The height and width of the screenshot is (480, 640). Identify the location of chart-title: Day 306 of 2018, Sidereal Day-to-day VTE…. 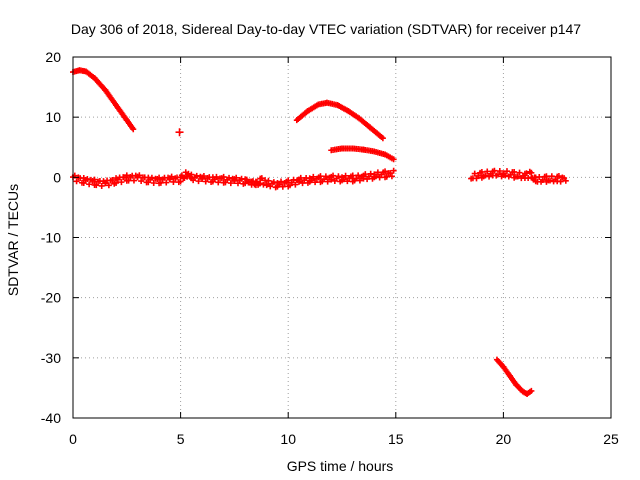
(326, 29).